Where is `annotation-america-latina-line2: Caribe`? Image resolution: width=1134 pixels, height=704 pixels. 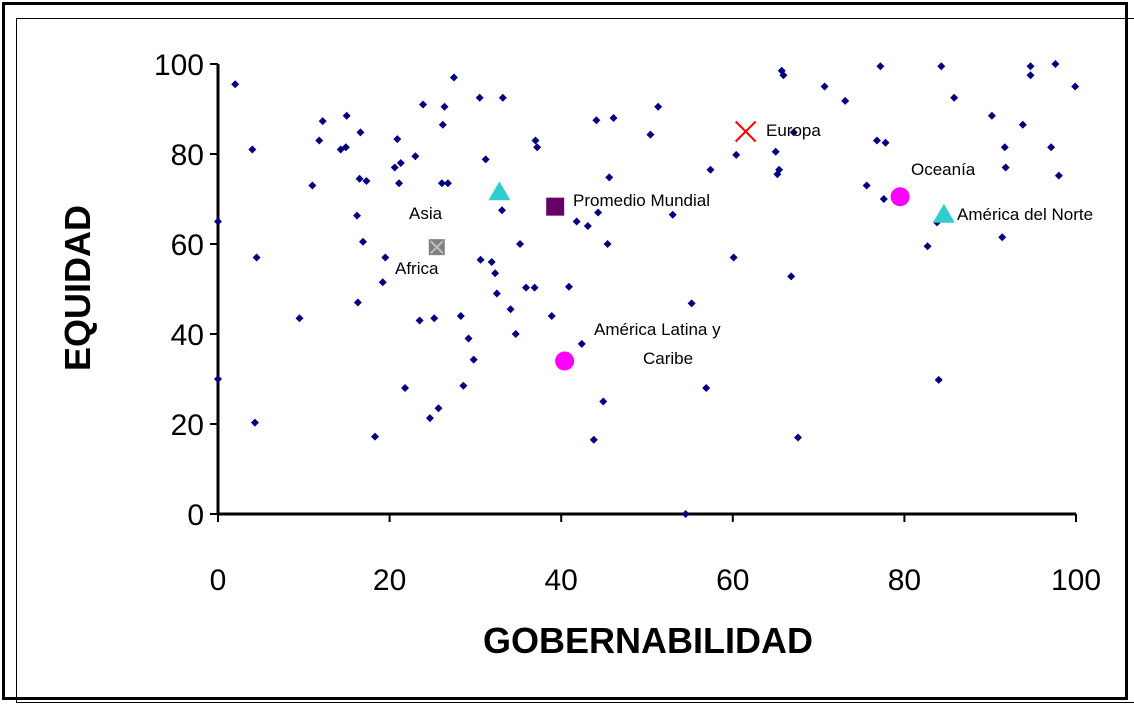
annotation-america-latina-line2: Caribe is located at coordinates (668, 358).